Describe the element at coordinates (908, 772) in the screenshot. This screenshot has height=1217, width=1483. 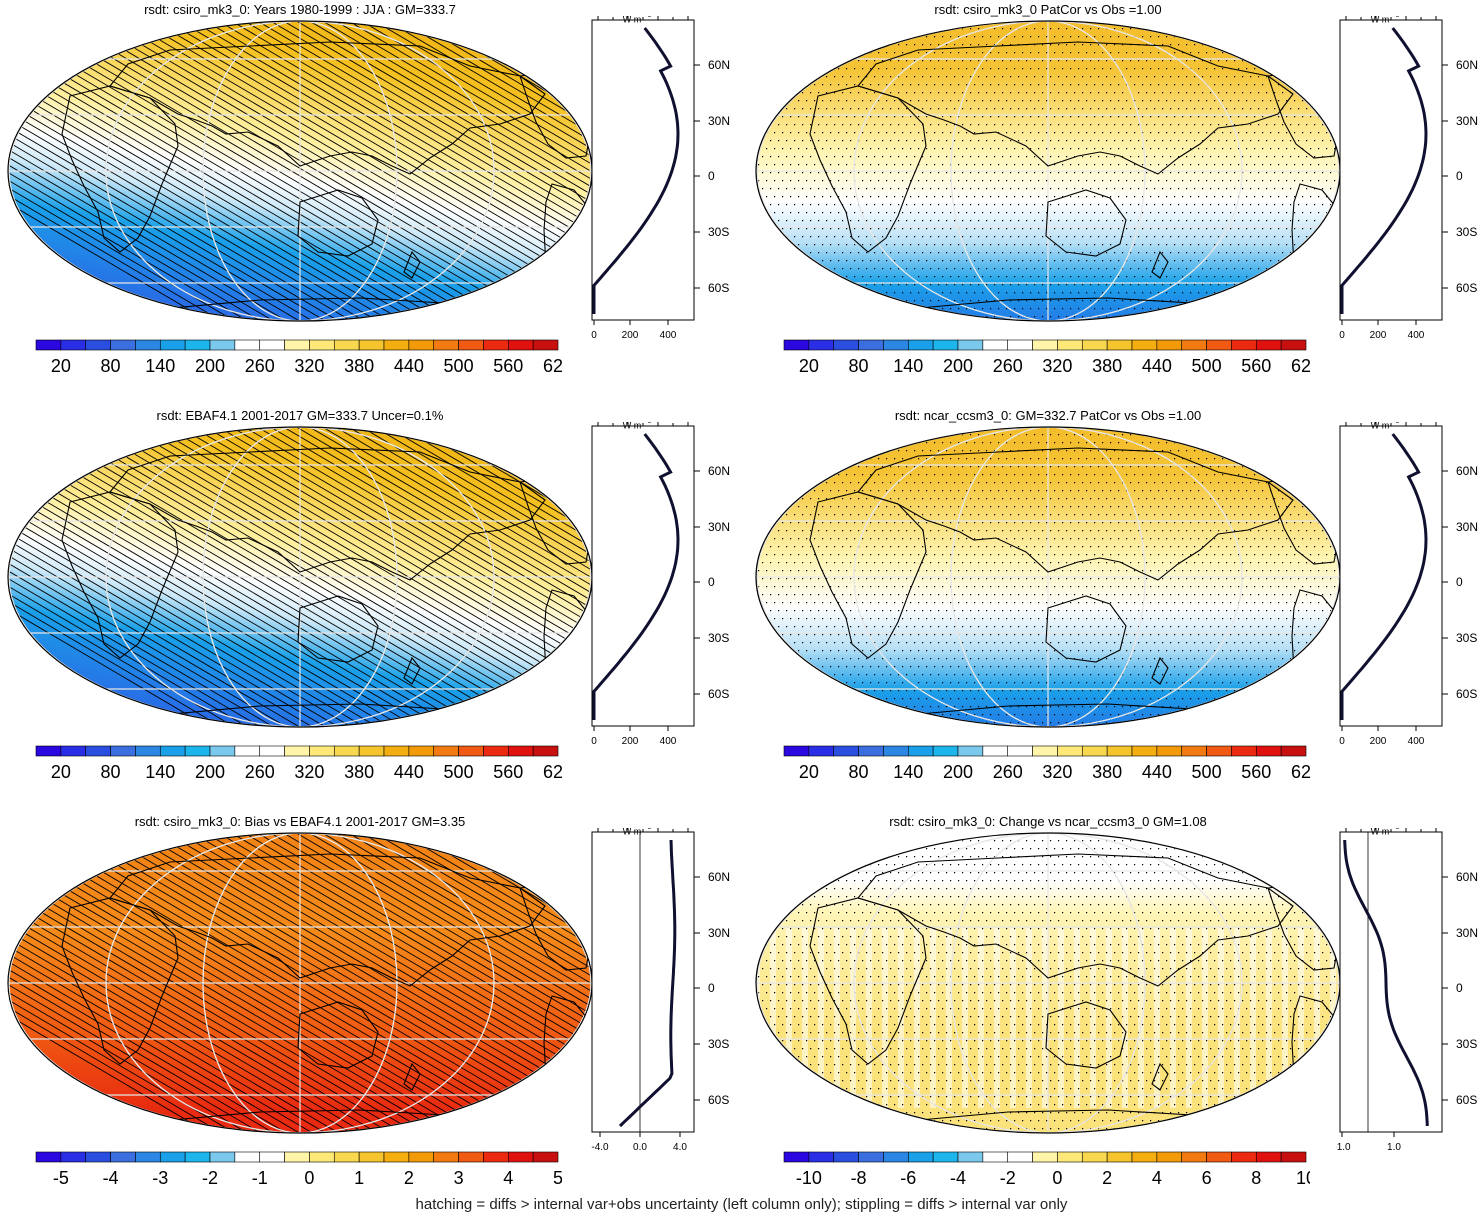
I see `colorbar-label: 140` at that location.